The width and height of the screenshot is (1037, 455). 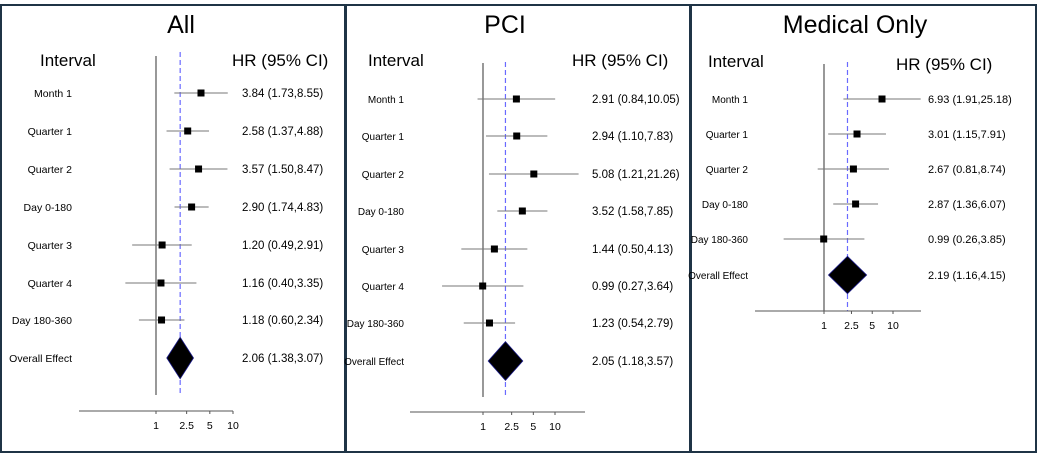 I want to click on hr-ci-text: 2.90 (1.74,4.83), so click(x=282, y=208).